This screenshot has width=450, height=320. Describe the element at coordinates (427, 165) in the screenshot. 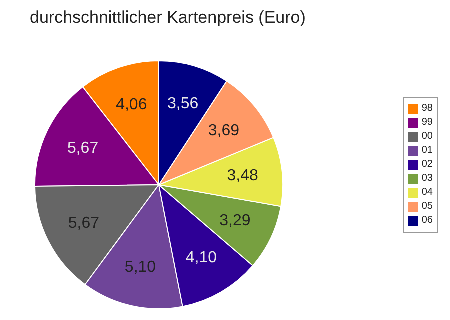

I see `legend-label: 02` at that location.